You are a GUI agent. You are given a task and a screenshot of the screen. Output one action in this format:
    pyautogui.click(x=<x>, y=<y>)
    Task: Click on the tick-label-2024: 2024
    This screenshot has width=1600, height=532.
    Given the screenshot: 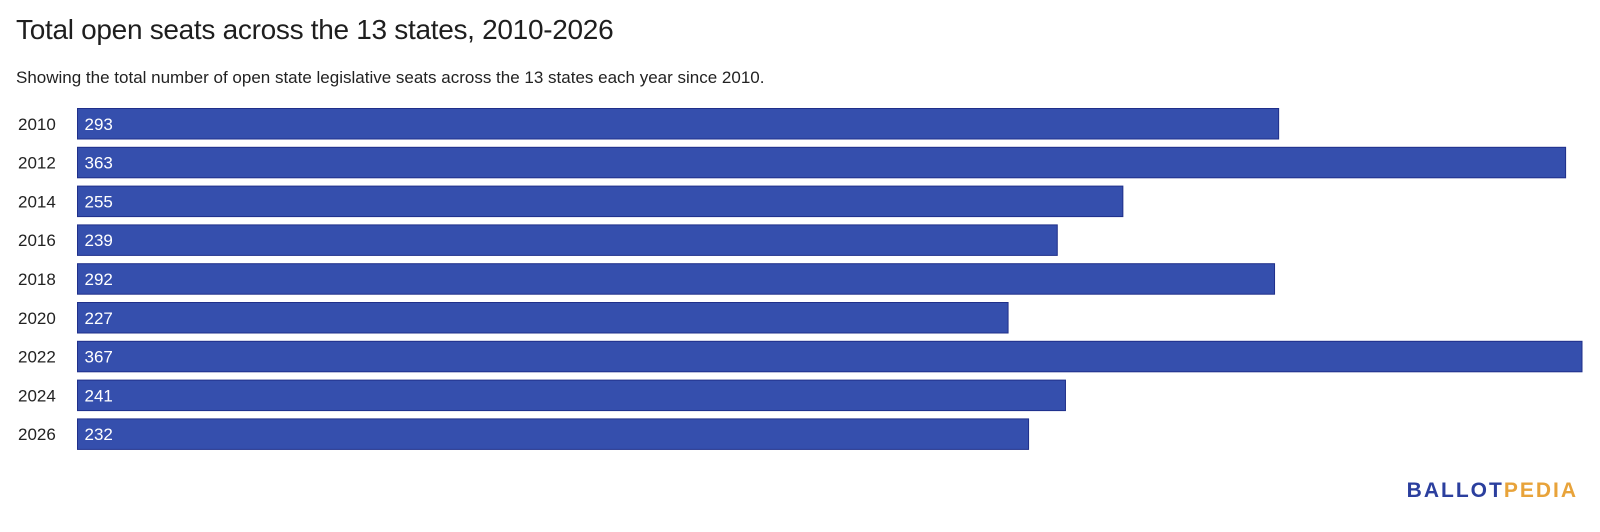 What is the action you would take?
    pyautogui.click(x=37, y=395)
    